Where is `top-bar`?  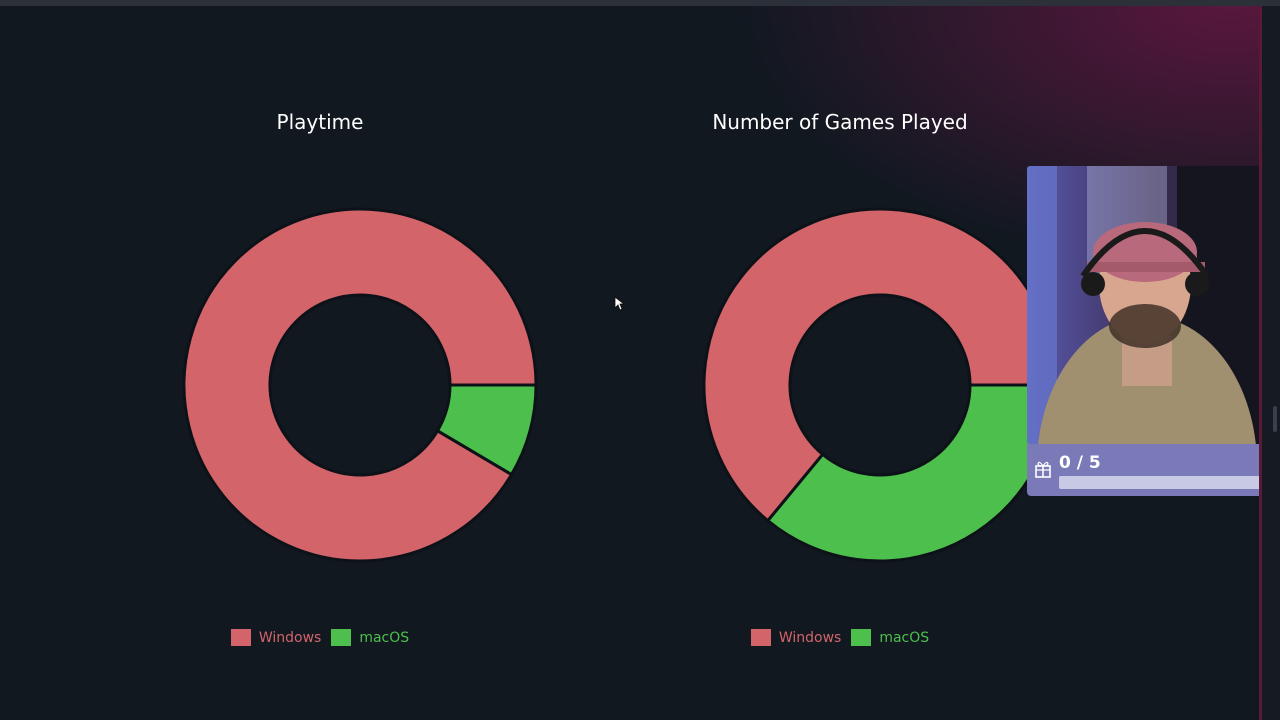 top-bar is located at coordinates (640, 3).